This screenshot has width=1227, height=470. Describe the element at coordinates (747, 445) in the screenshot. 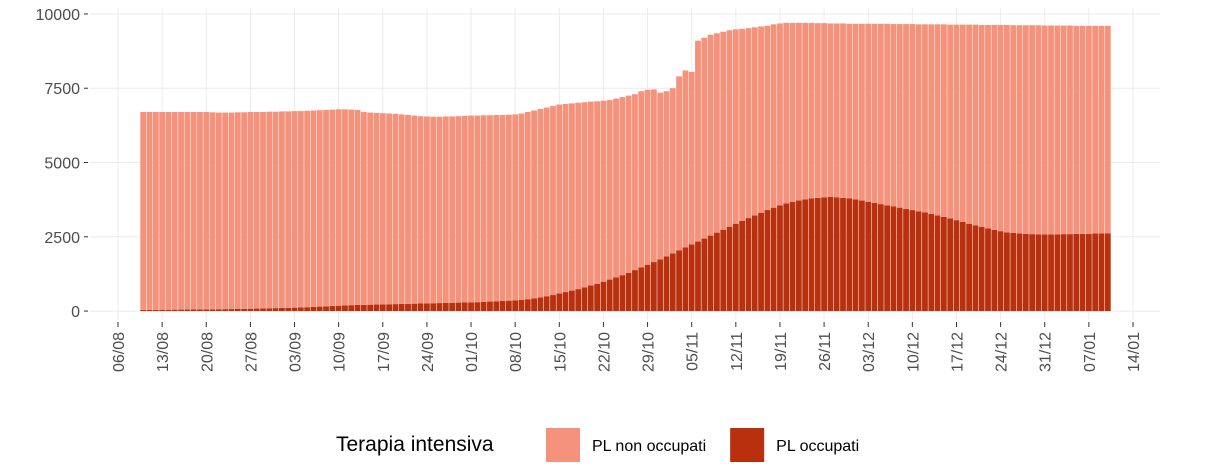

I see `legend-swatch` at that location.